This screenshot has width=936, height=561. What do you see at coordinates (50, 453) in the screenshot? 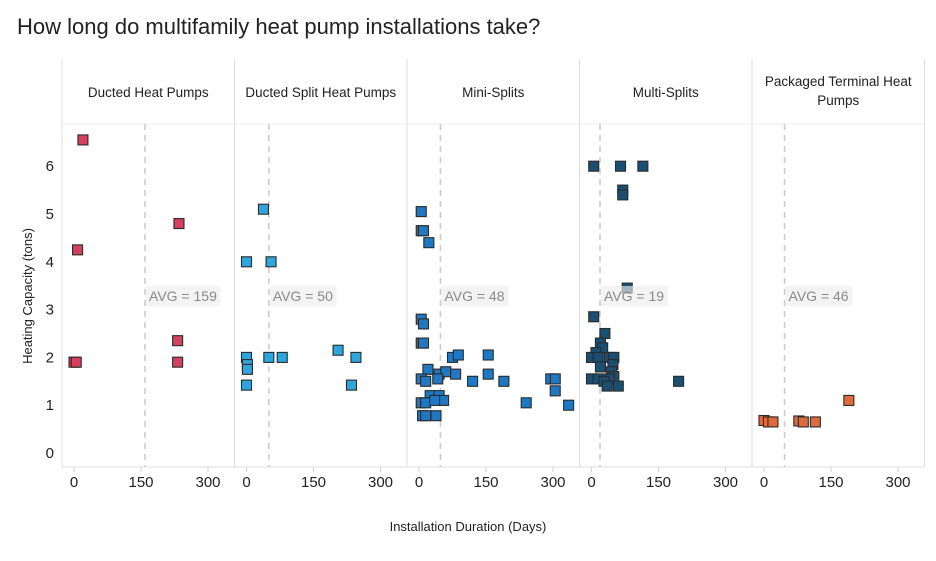
I see `y-tick-label: 0` at bounding box center [50, 453].